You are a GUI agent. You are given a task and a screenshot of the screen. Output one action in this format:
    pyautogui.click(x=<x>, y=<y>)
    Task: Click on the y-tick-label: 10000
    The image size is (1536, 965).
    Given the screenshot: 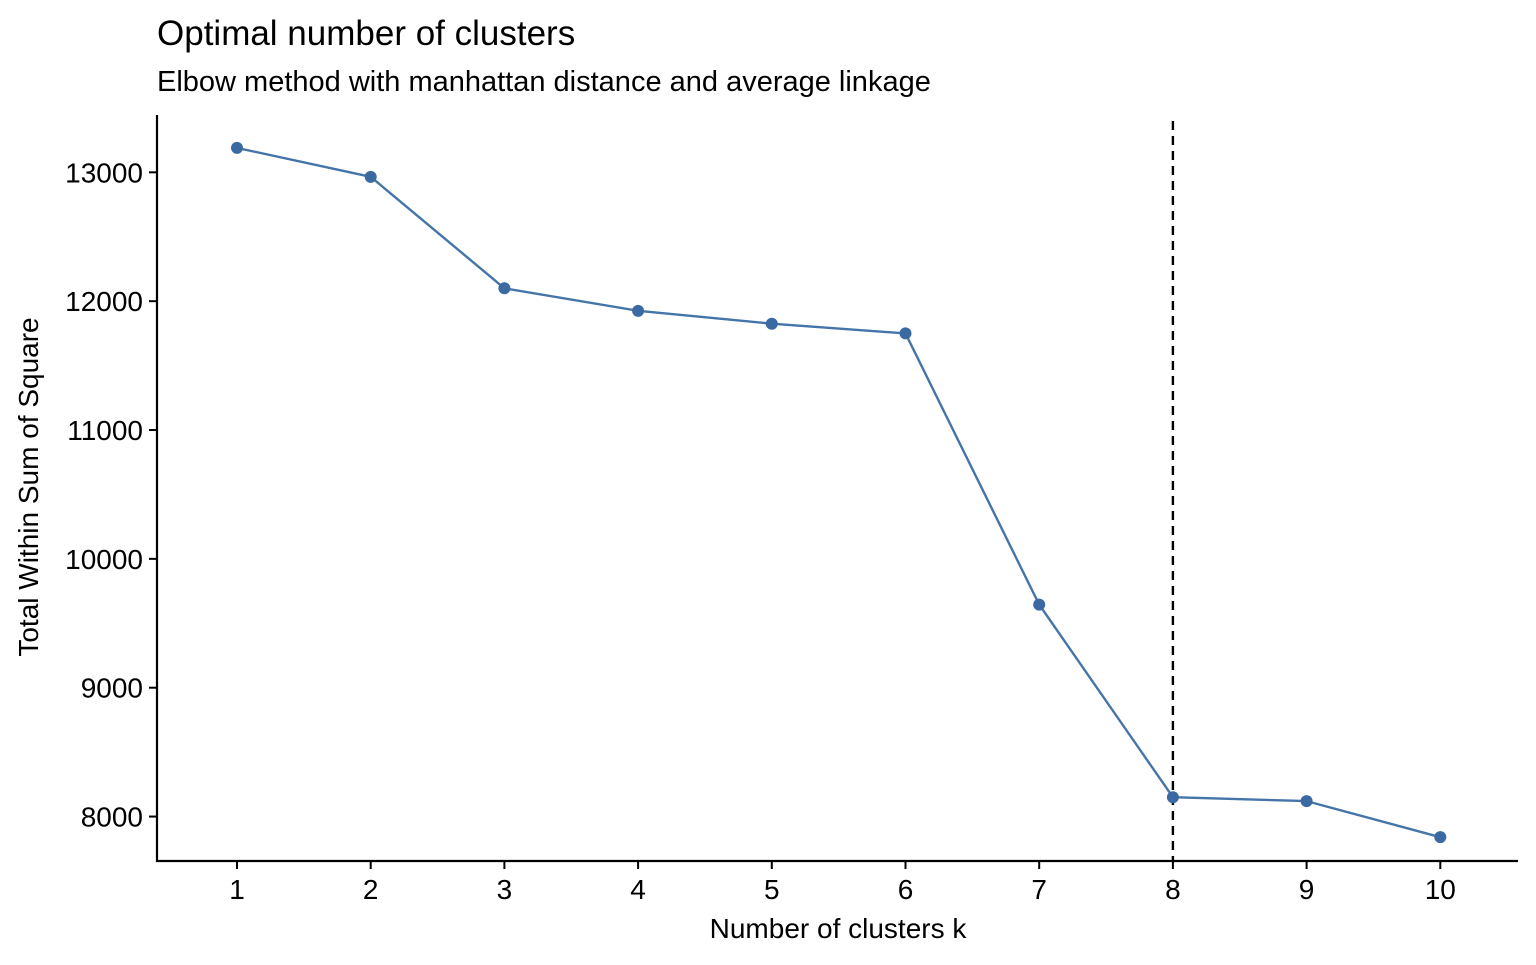 What is the action you would take?
    pyautogui.click(x=104, y=559)
    